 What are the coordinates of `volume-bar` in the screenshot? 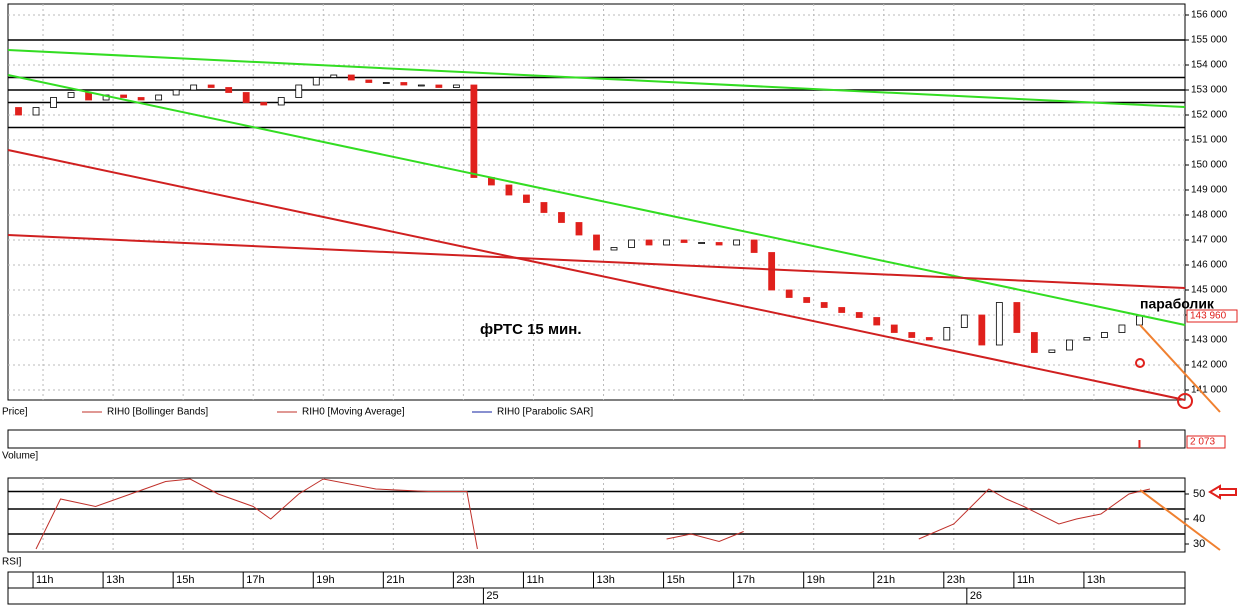 It's located at (1139, 444).